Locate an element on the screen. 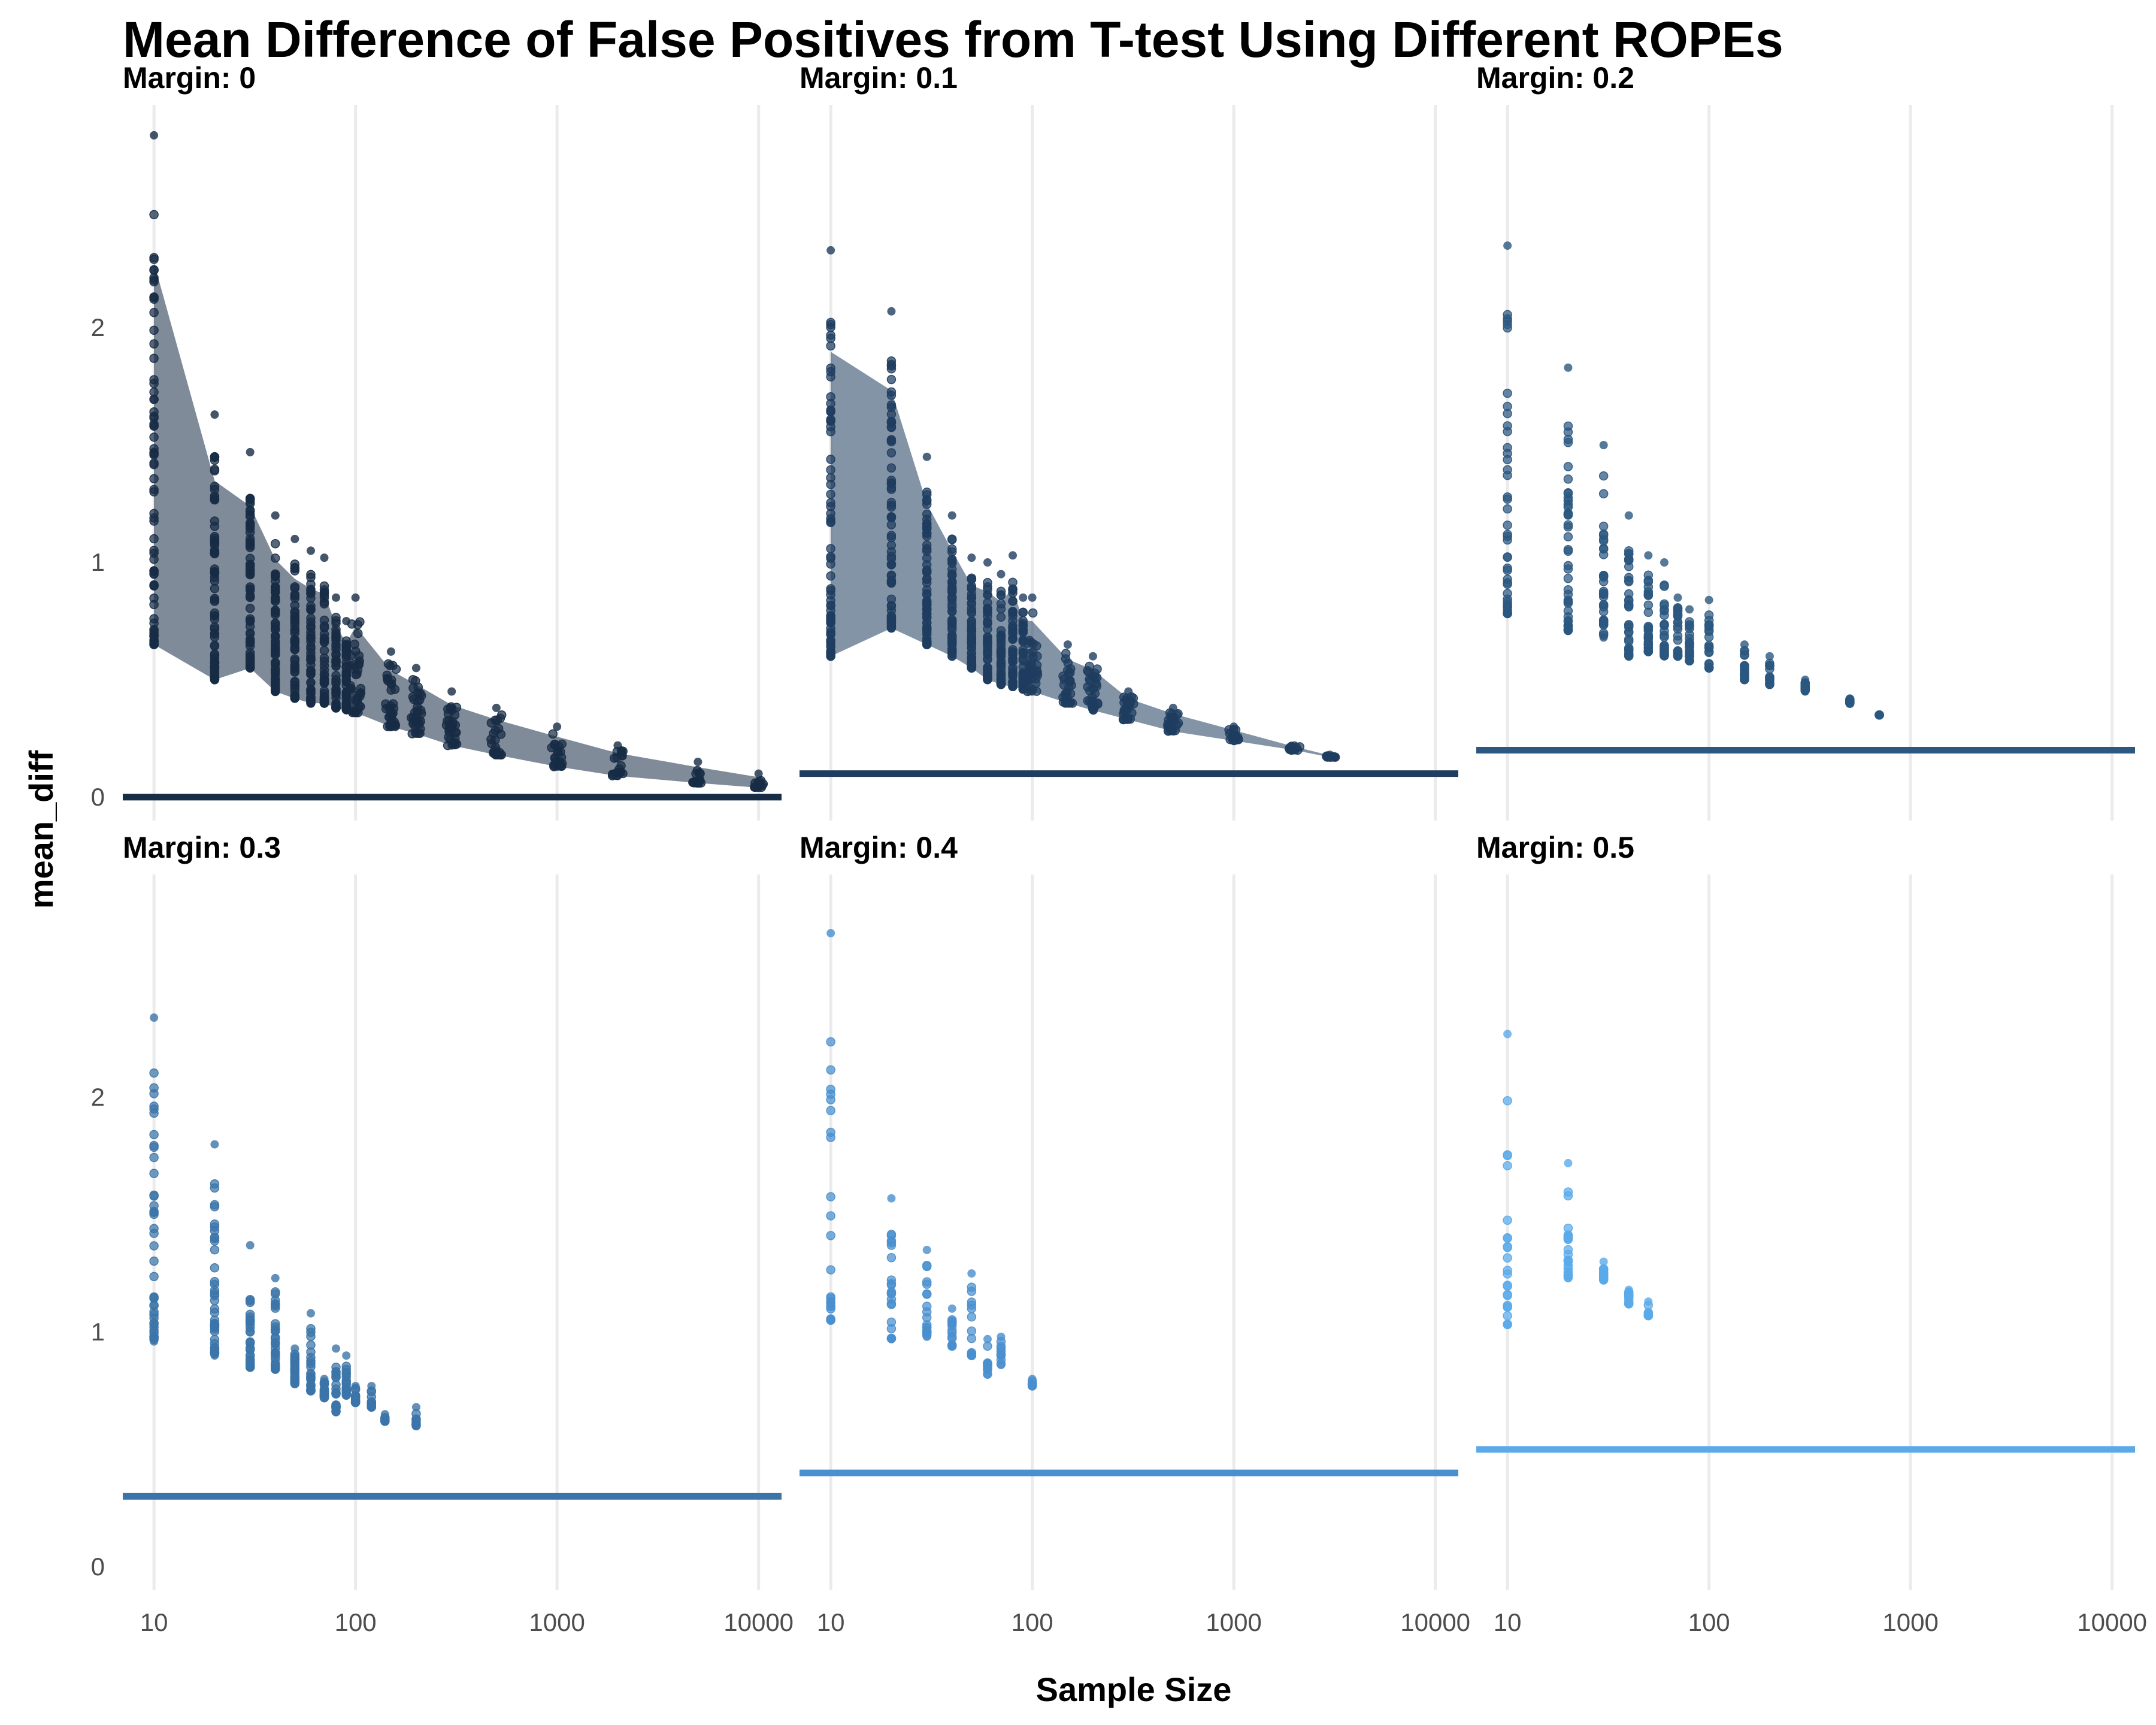 Image resolution: width=2156 pixels, height=1725 pixels. x-tick-label: 10000 is located at coordinates (2112, 1622).